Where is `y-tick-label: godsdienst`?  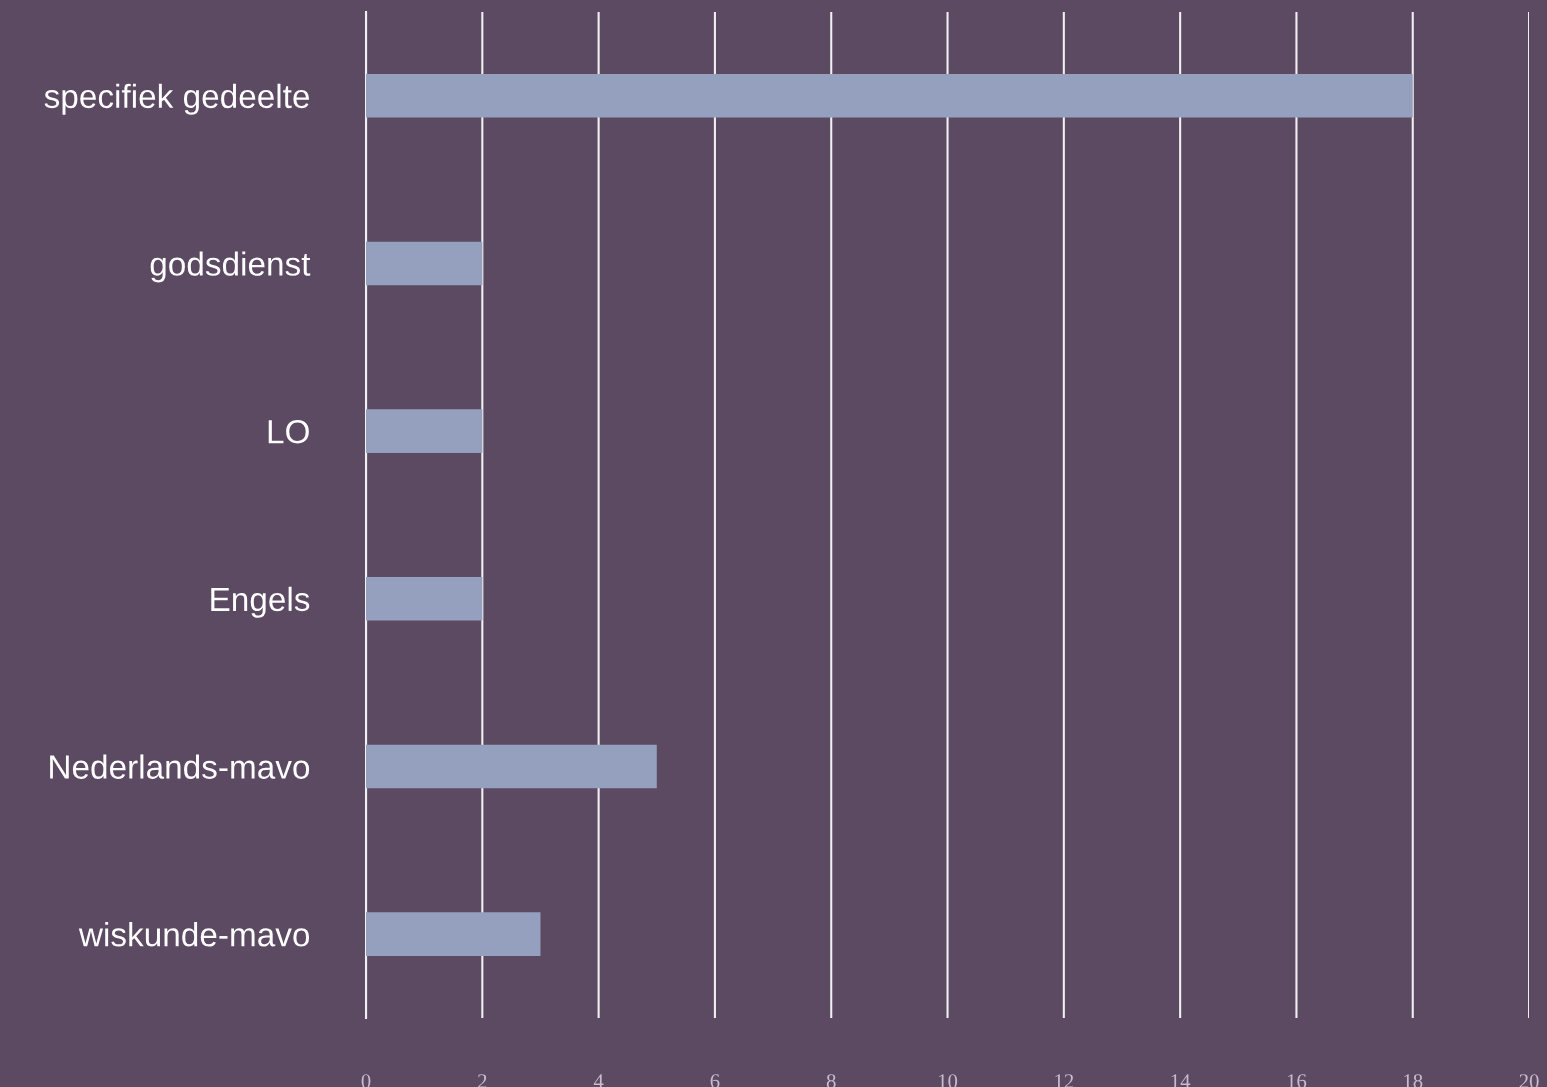 y-tick-label: godsdienst is located at coordinates (230, 267).